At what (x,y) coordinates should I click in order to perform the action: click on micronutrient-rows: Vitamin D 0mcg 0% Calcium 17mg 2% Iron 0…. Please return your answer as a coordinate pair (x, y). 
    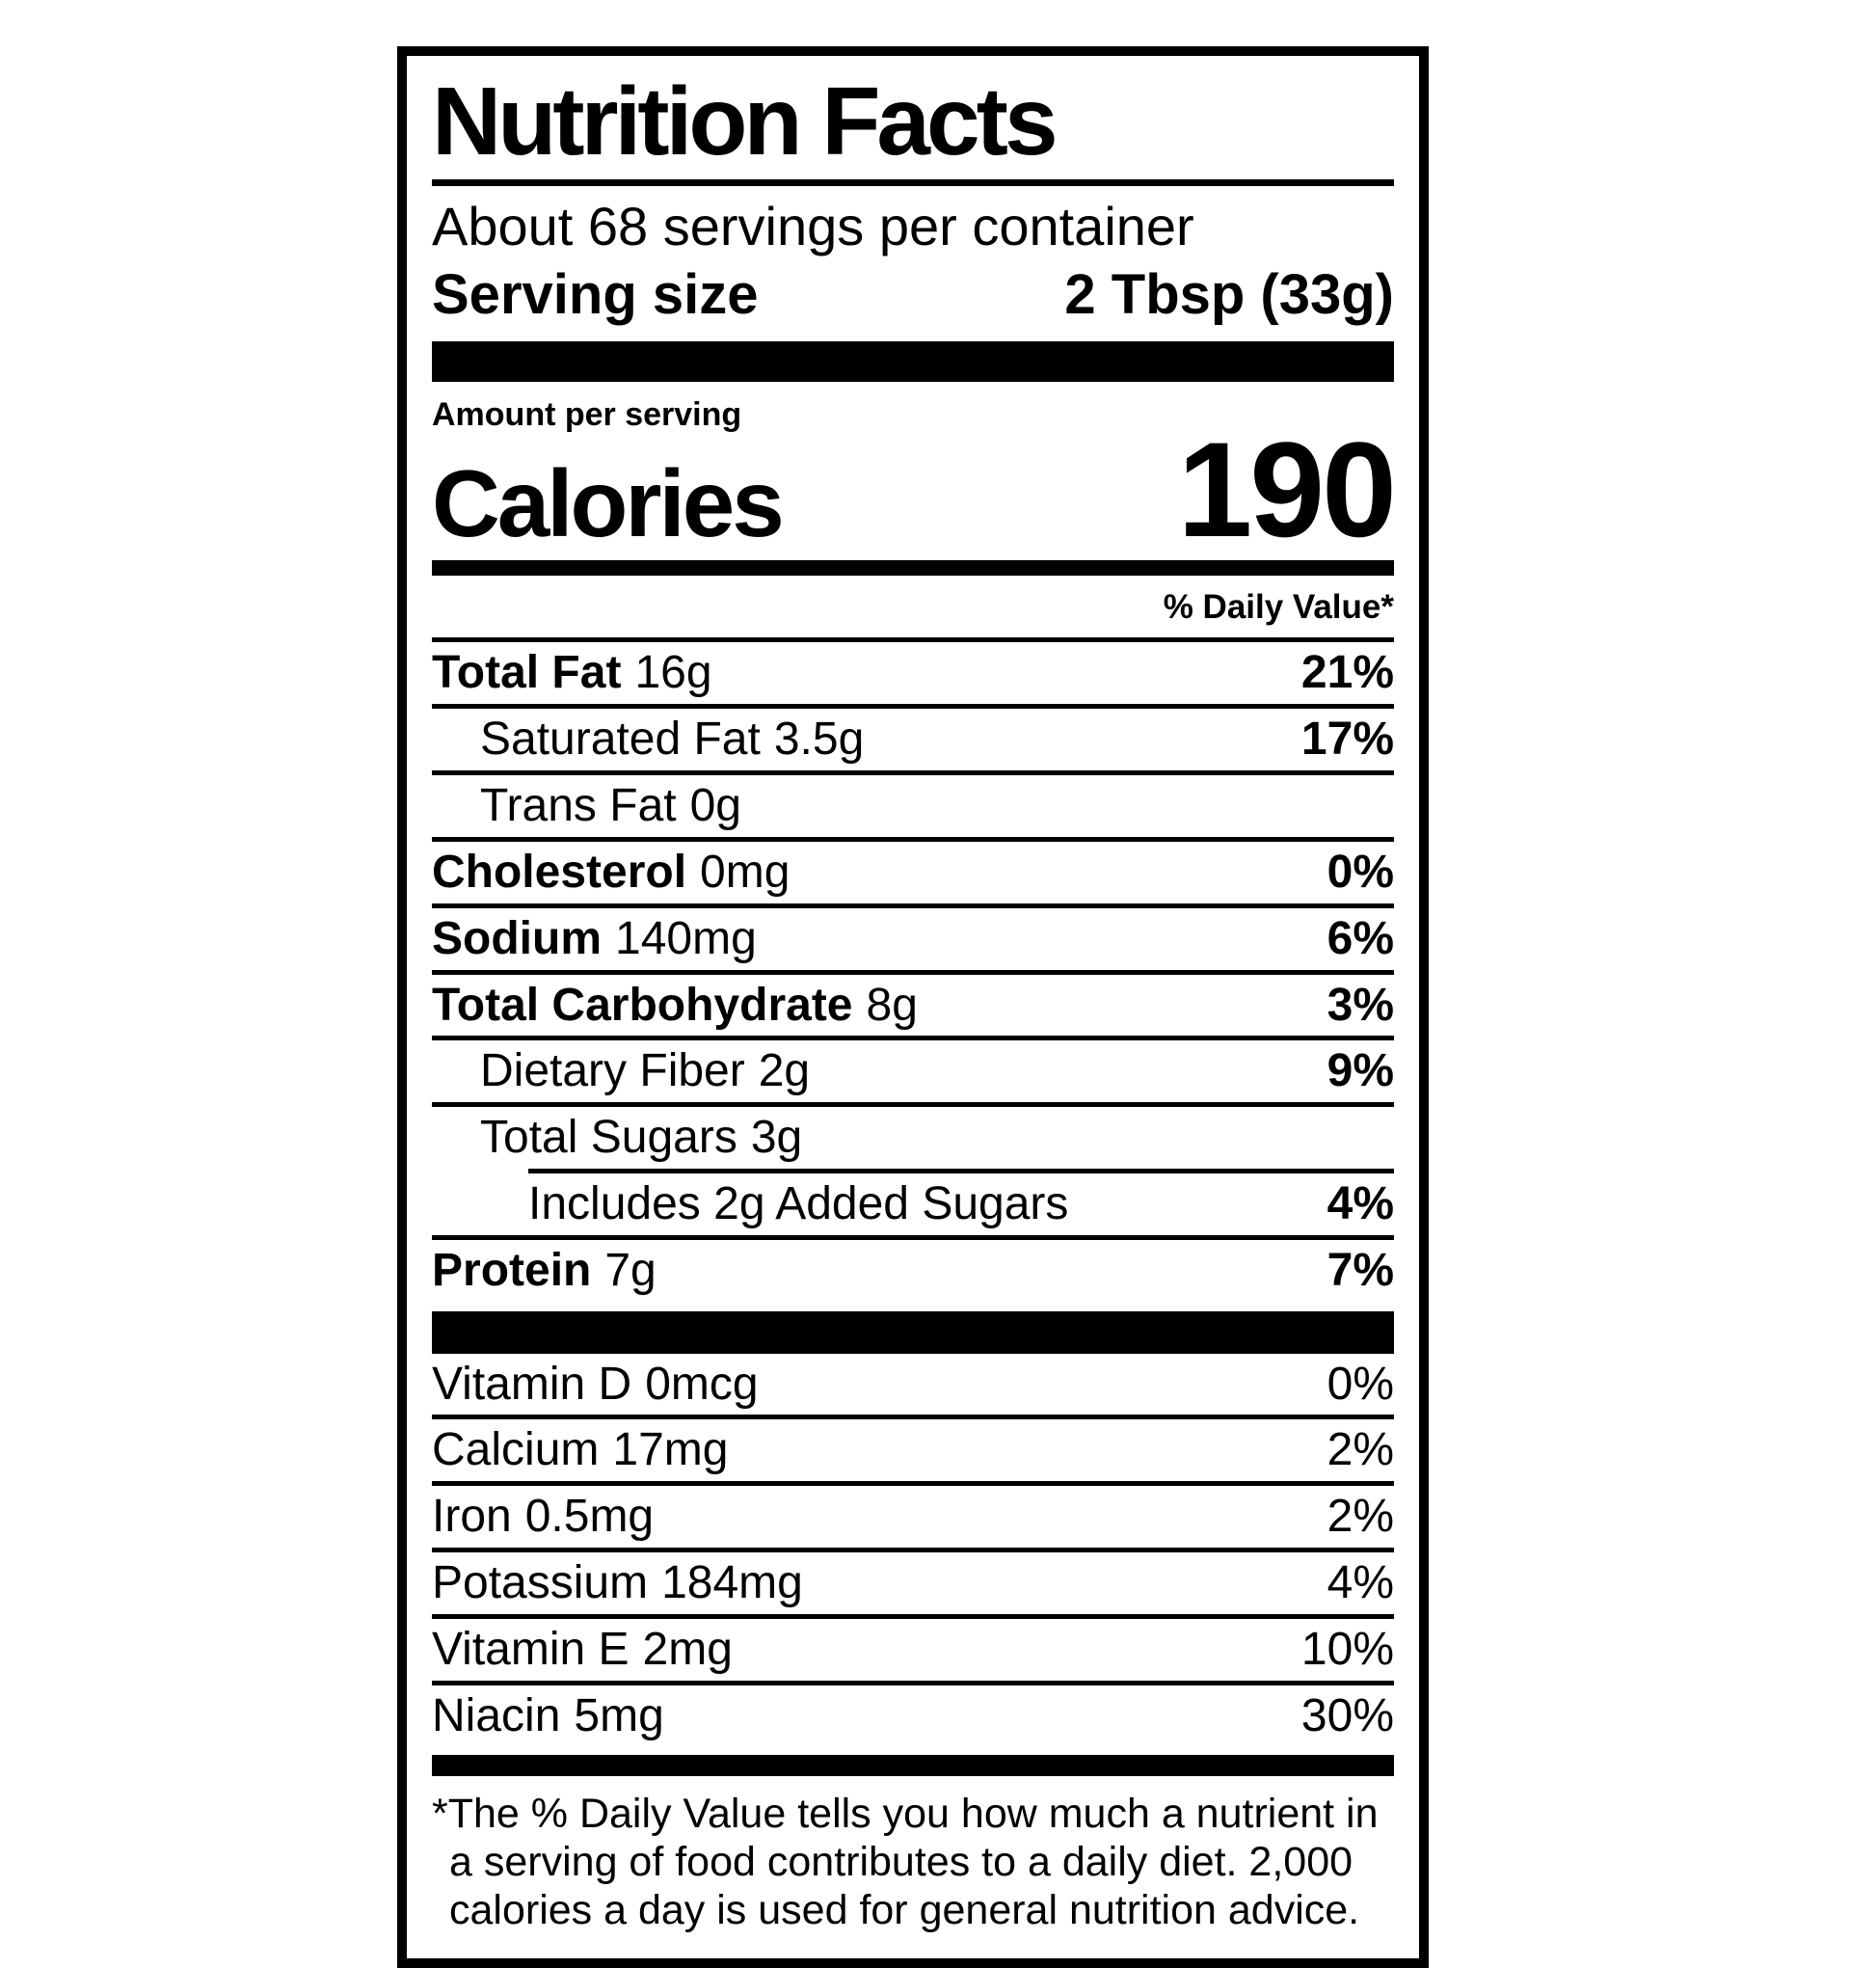
    Looking at the image, I should click on (913, 1550).